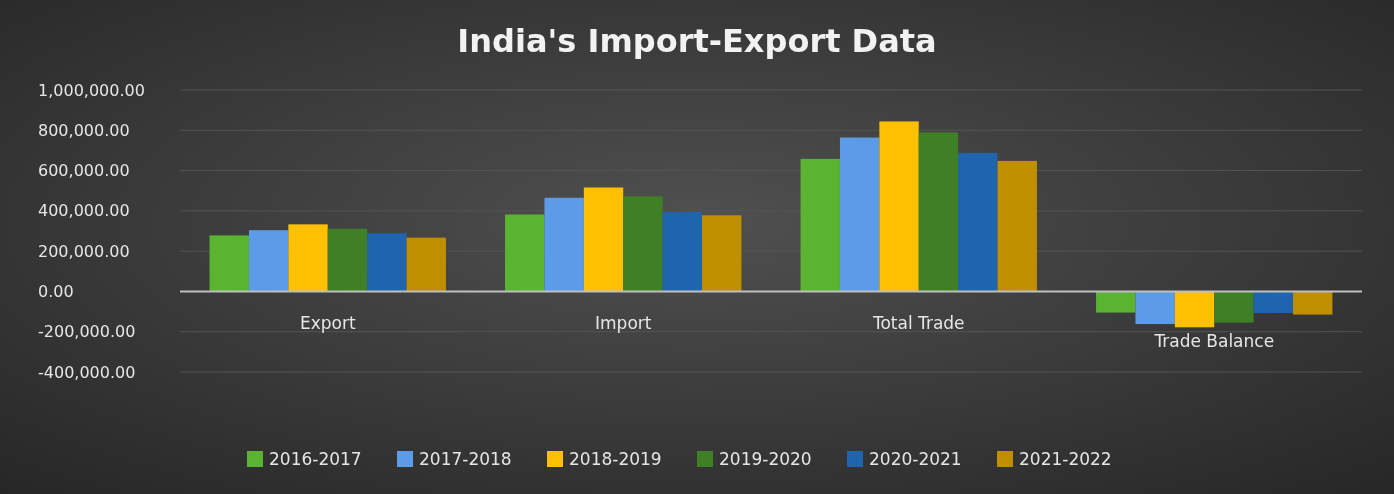 The width and height of the screenshot is (1394, 494). What do you see at coordinates (84, 130) in the screenshot?
I see `y-tick-label: 800,000.00` at bounding box center [84, 130].